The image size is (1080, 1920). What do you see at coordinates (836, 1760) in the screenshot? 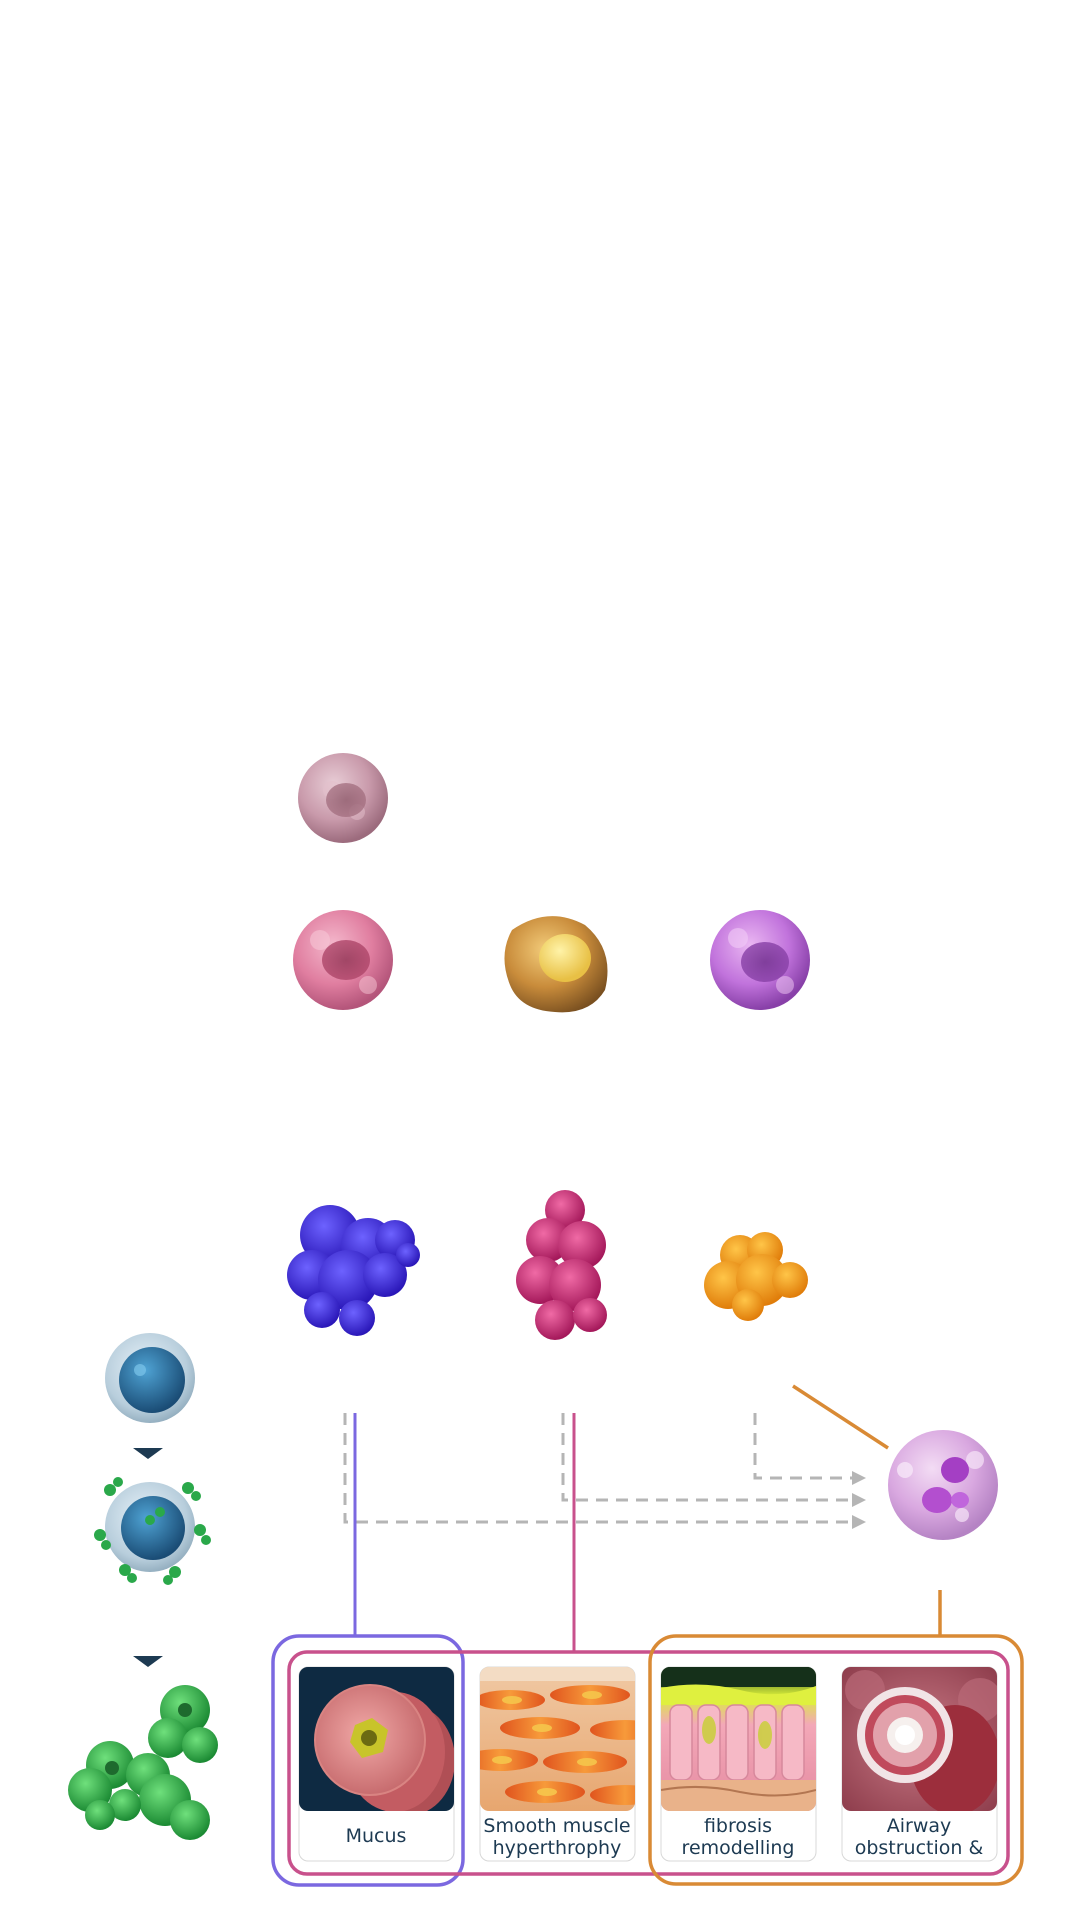
I see `il4-group-outline` at bounding box center [836, 1760].